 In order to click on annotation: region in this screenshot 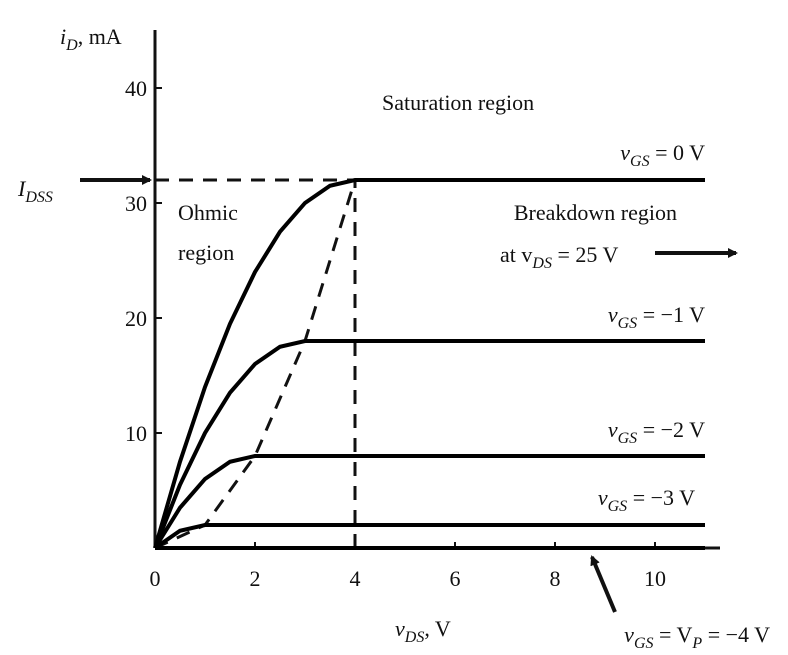, I will do `click(206, 252)`.